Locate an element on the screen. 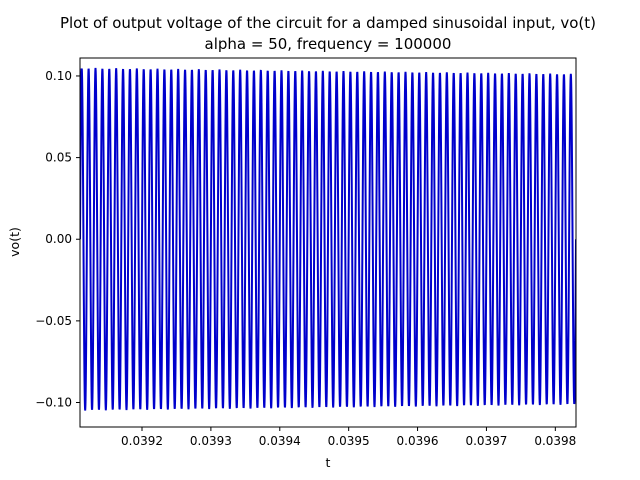 The image size is (640, 480). y-axis-label: vo(t) is located at coordinates (14, 242).